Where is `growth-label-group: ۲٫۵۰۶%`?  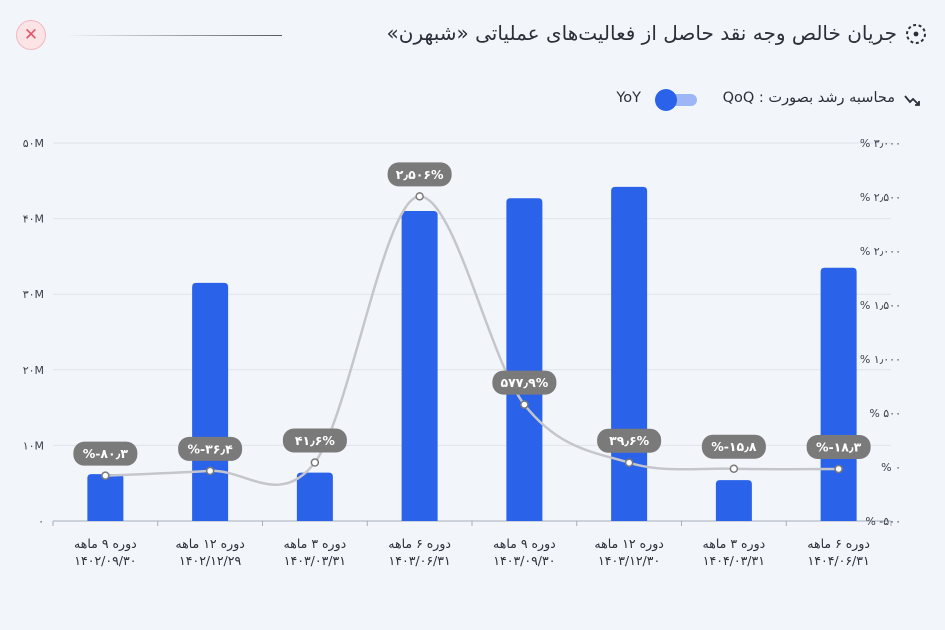
growth-label-group: ۲٫۵۰۶% is located at coordinates (419, 174).